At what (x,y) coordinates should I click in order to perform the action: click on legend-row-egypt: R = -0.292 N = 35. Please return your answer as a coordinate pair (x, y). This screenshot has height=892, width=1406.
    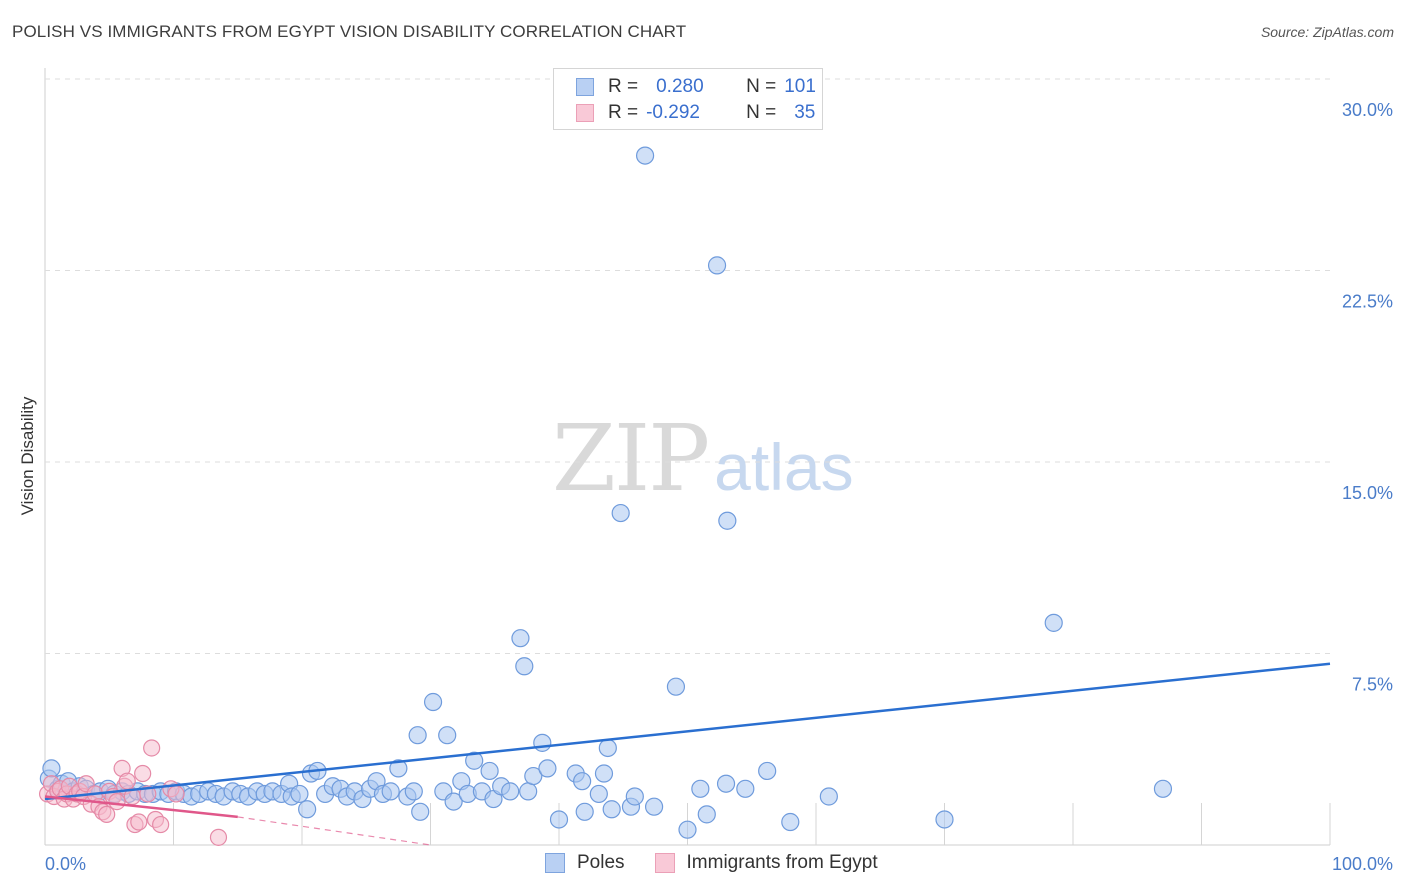
    Looking at the image, I should click on (695, 113).